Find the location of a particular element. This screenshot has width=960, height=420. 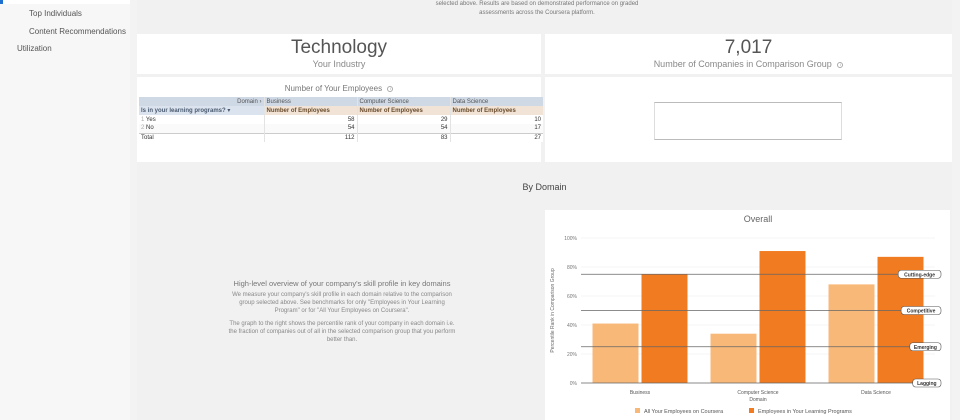

legend-label: Employees in Your Learning Programs is located at coordinates (805, 412).